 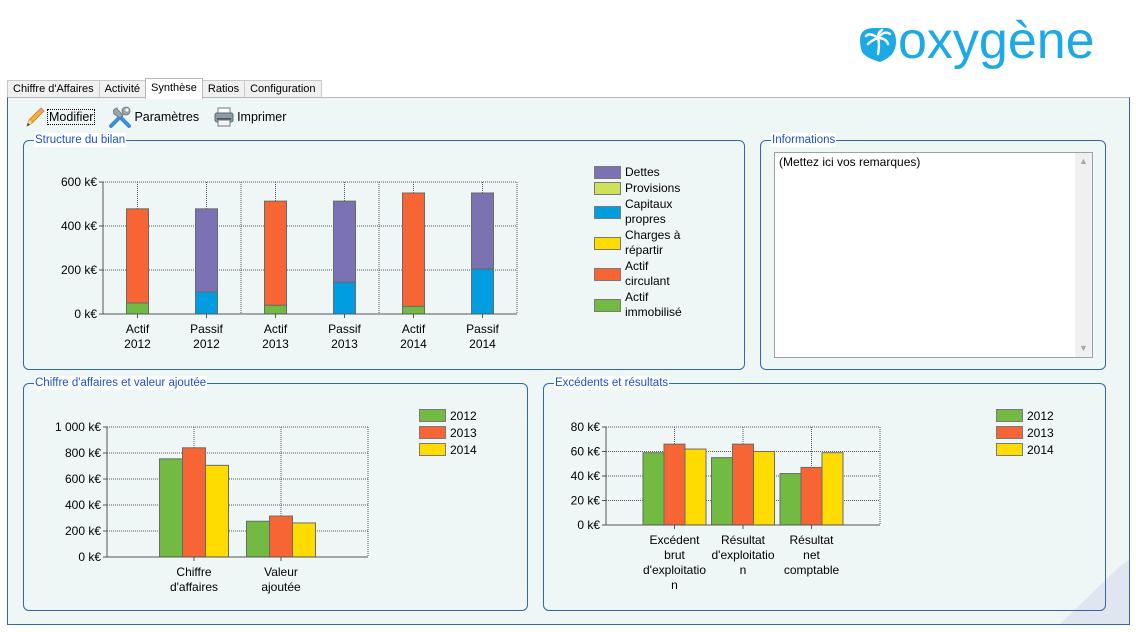 What do you see at coordinates (743, 540) in the screenshot?
I see `exc-xtick-label: Résultat` at bounding box center [743, 540].